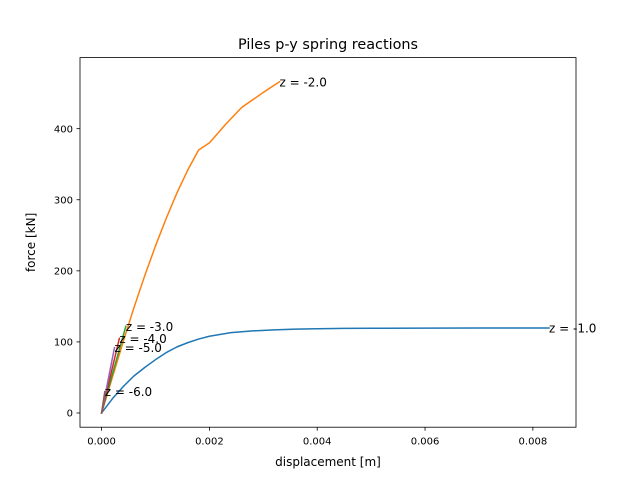 The width and height of the screenshot is (640, 484). What do you see at coordinates (138, 348) in the screenshot?
I see `series-annotation-5: z = -5.0` at bounding box center [138, 348].